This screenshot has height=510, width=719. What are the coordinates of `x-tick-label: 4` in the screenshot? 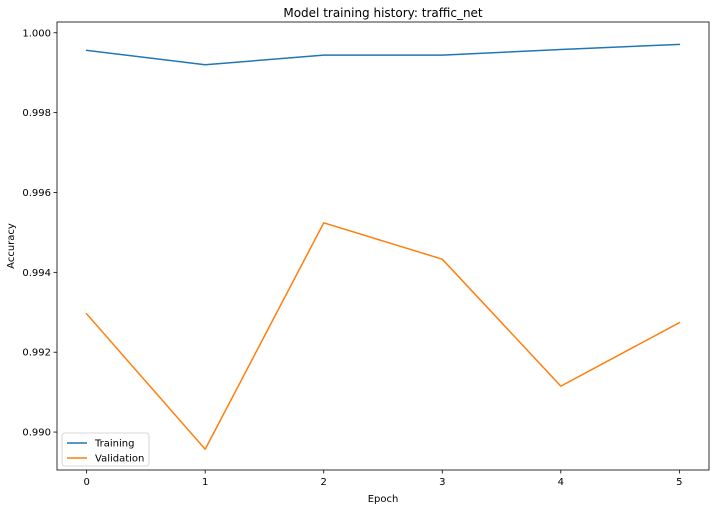 It's located at (561, 482).